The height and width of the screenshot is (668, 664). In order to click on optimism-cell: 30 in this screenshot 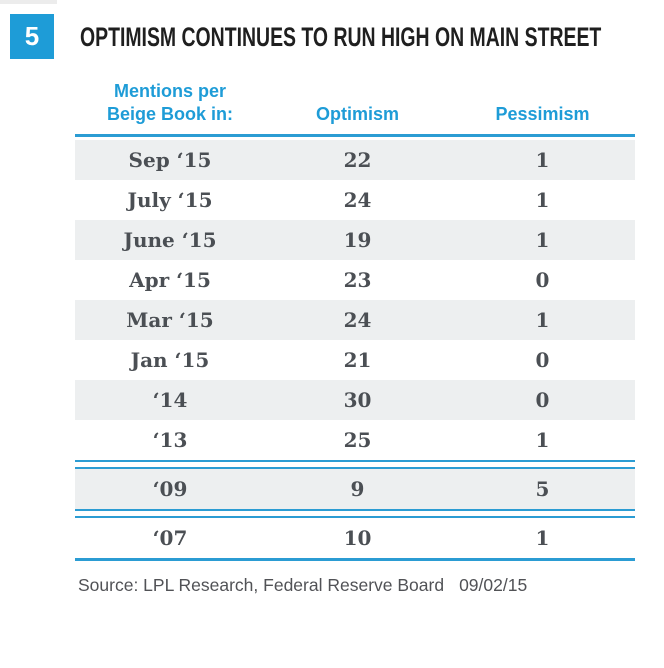, I will do `click(357, 400)`.